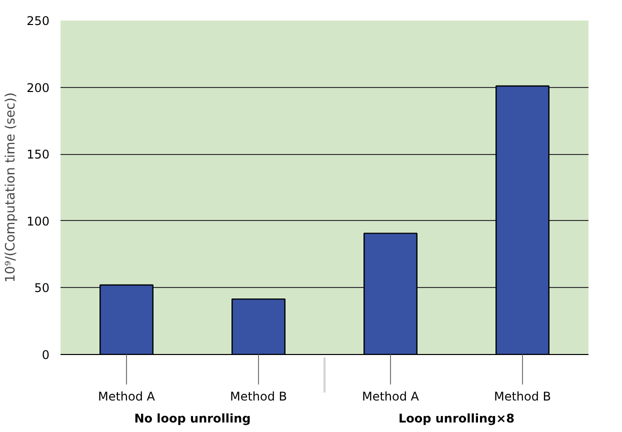 Image resolution: width=622 pixels, height=432 pixels. What do you see at coordinates (38, 87) in the screenshot?
I see `y-tick-label: 200` at bounding box center [38, 87].